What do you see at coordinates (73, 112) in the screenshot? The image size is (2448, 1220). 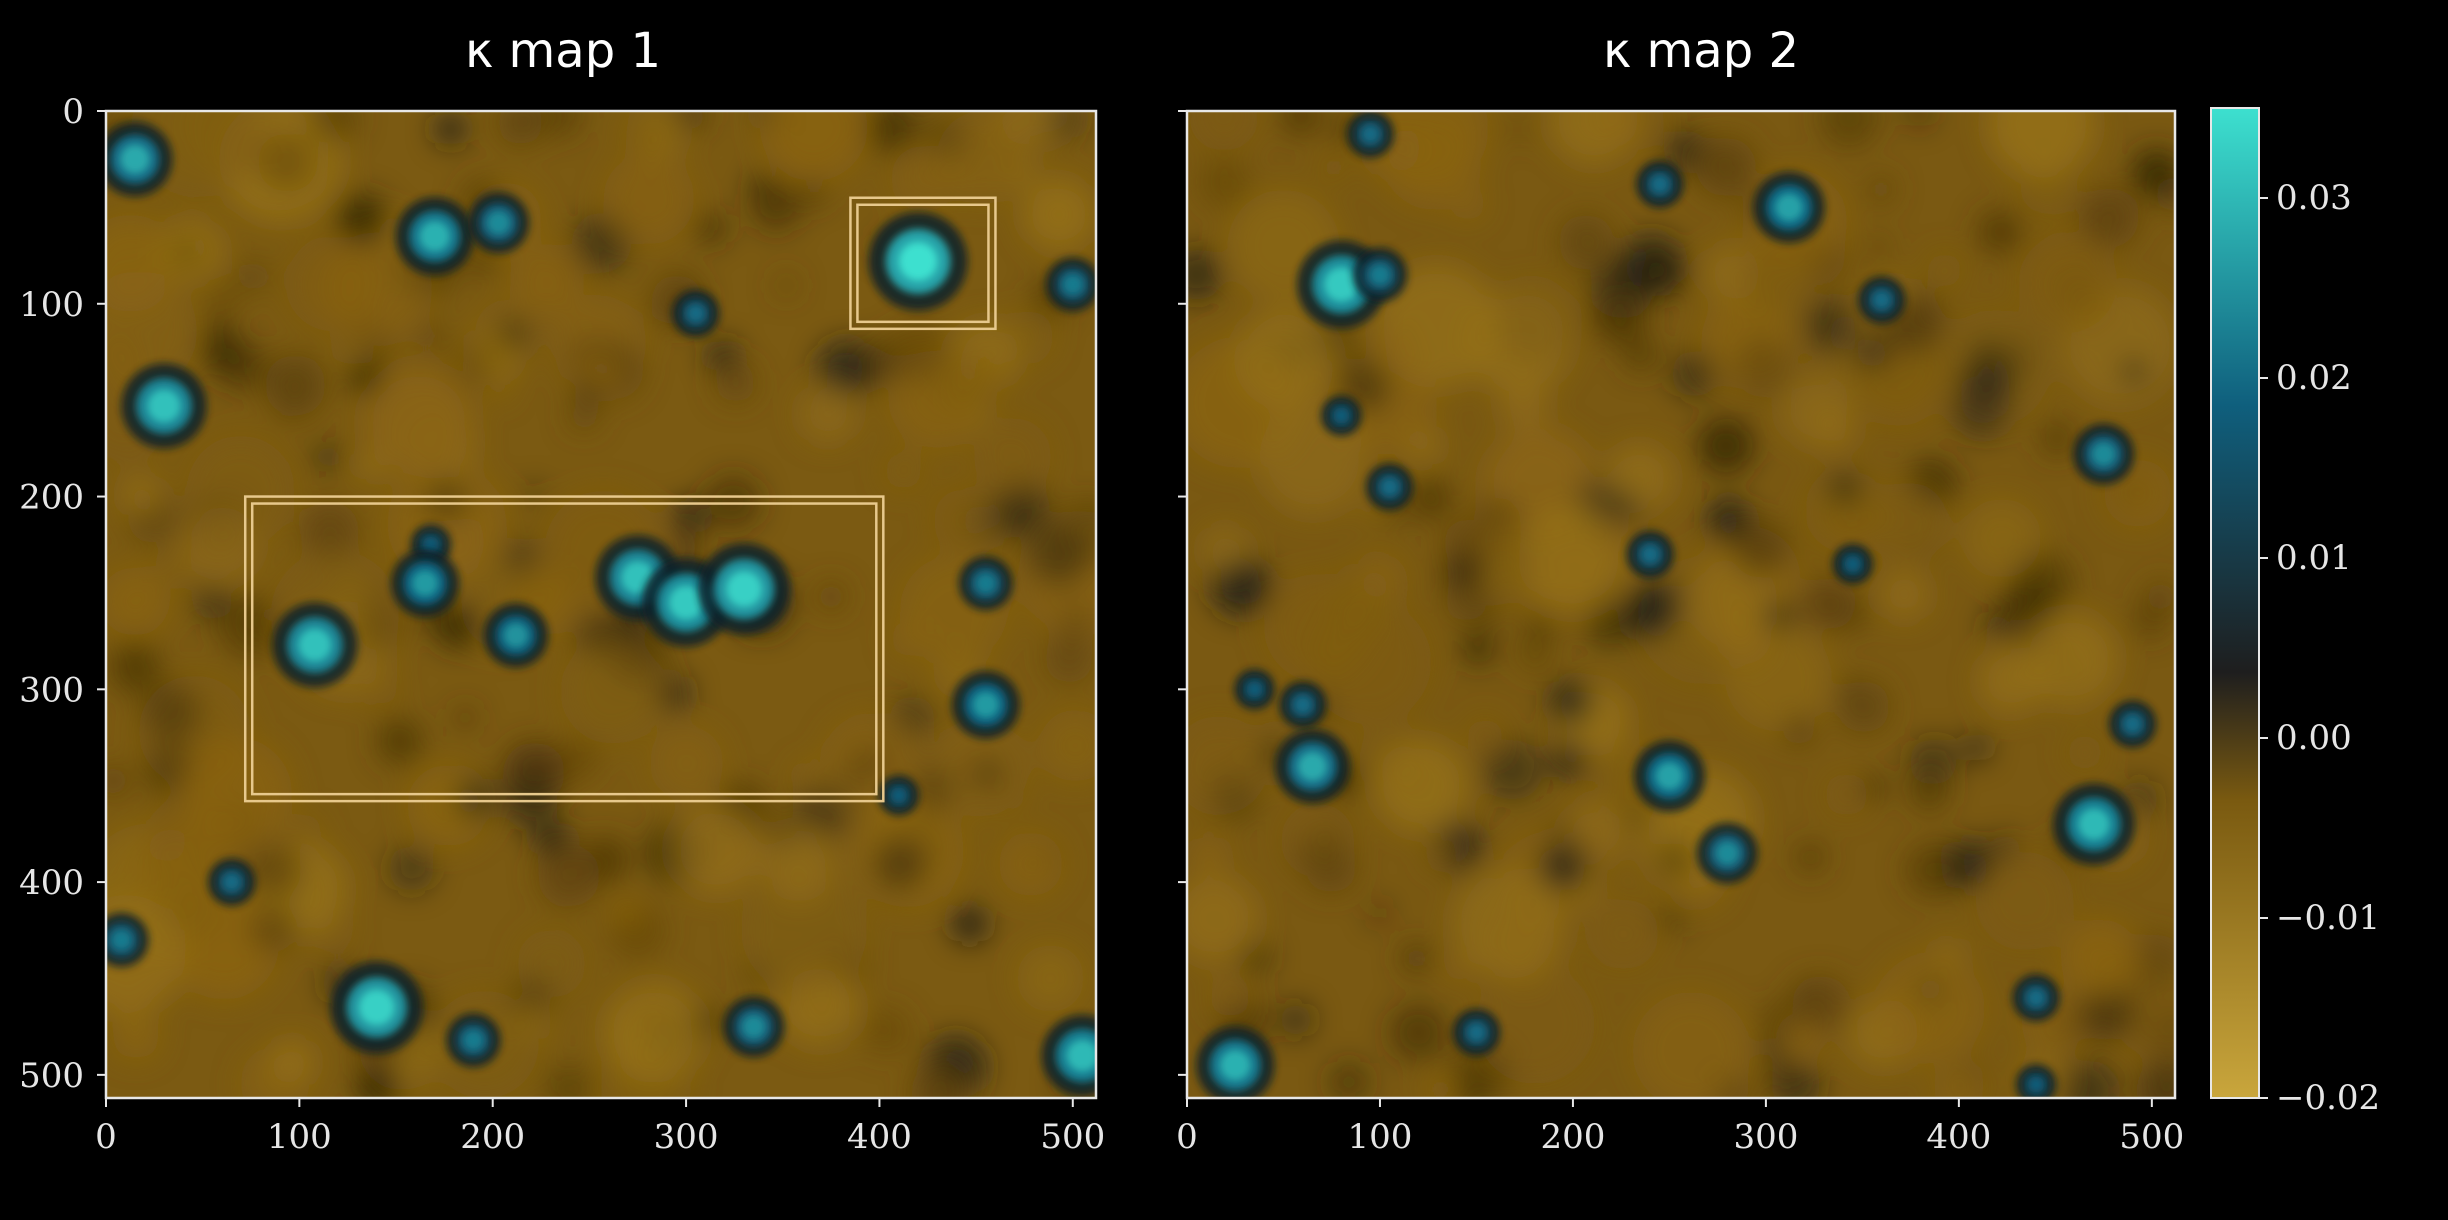 I see `y-tick-label: 0` at bounding box center [73, 112].